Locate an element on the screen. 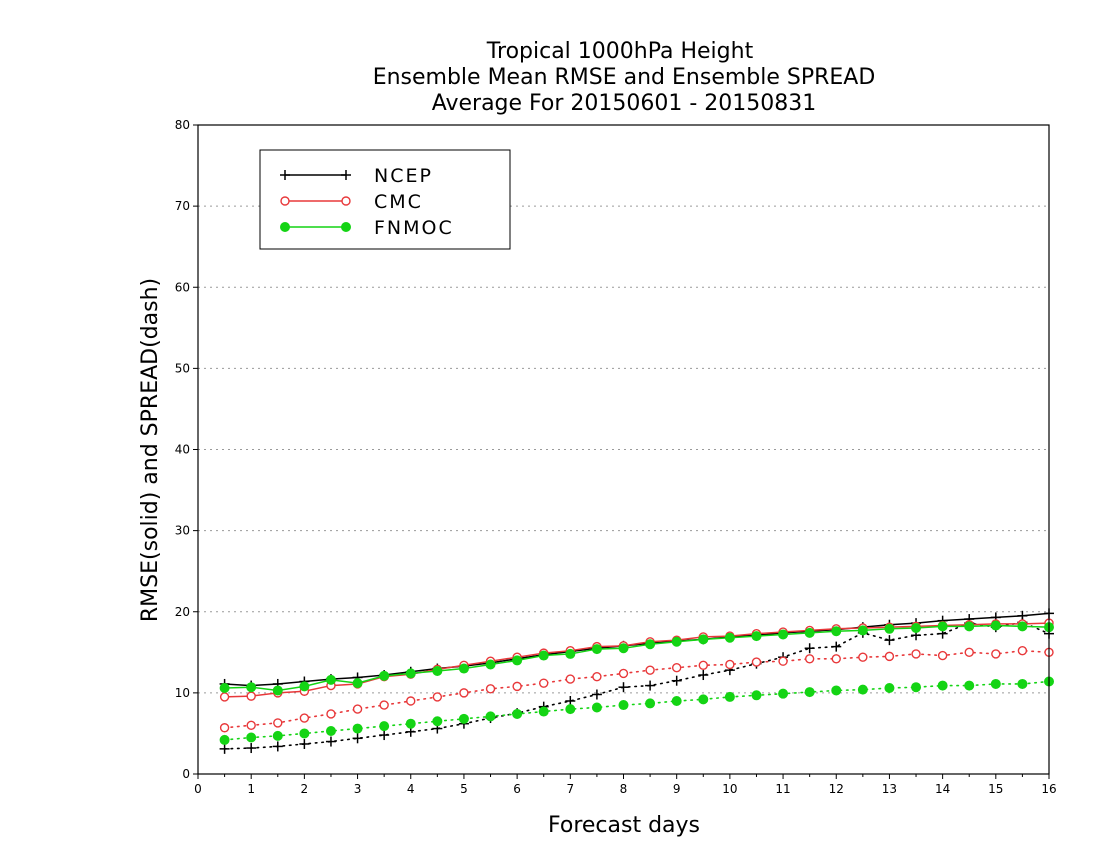  x-tick-label: 2 is located at coordinates (305, 789).